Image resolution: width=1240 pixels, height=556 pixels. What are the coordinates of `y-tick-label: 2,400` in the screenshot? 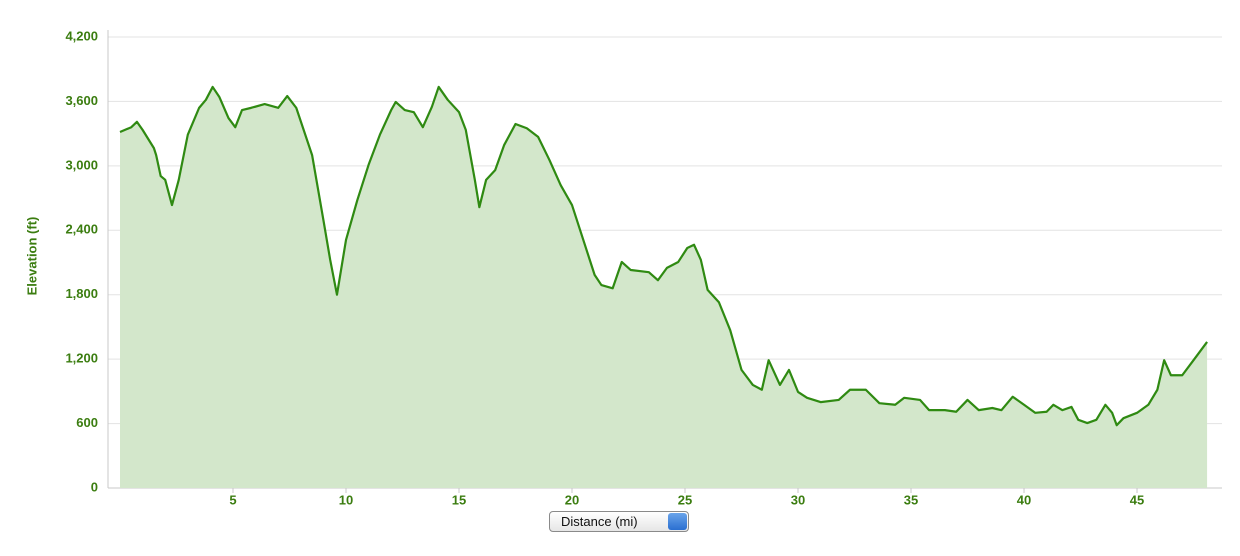 It's located at (81, 229).